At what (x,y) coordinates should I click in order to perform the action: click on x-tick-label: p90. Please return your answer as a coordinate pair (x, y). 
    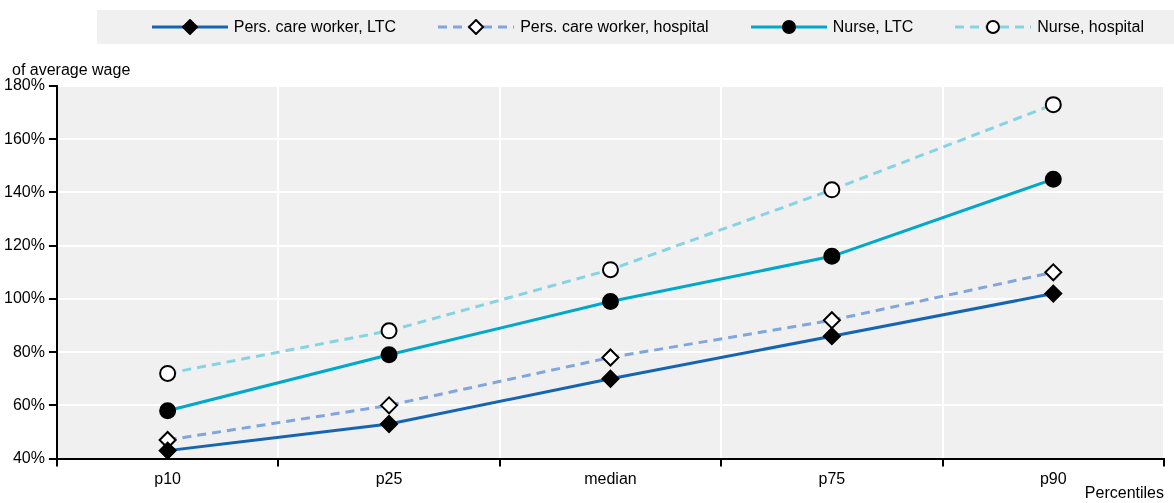
    Looking at the image, I should click on (1053, 478).